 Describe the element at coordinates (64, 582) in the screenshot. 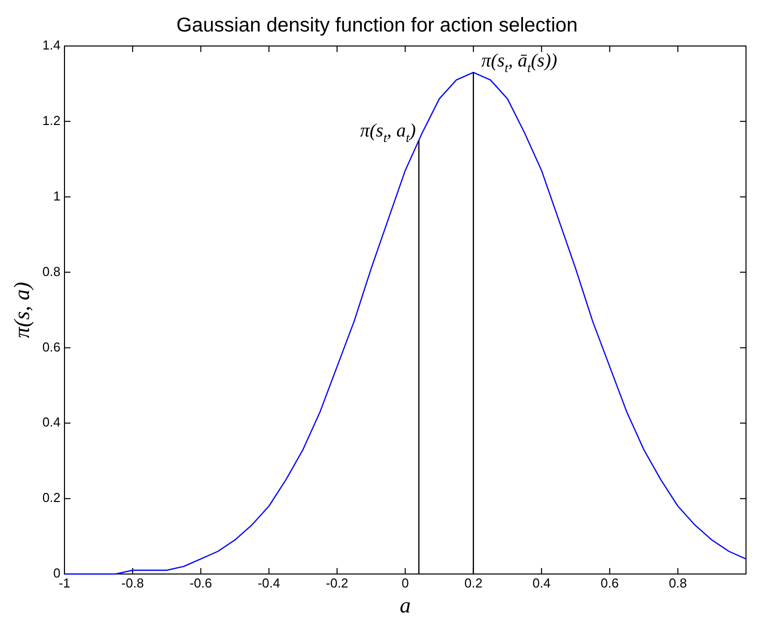

I see `x-tick-label: -1` at that location.